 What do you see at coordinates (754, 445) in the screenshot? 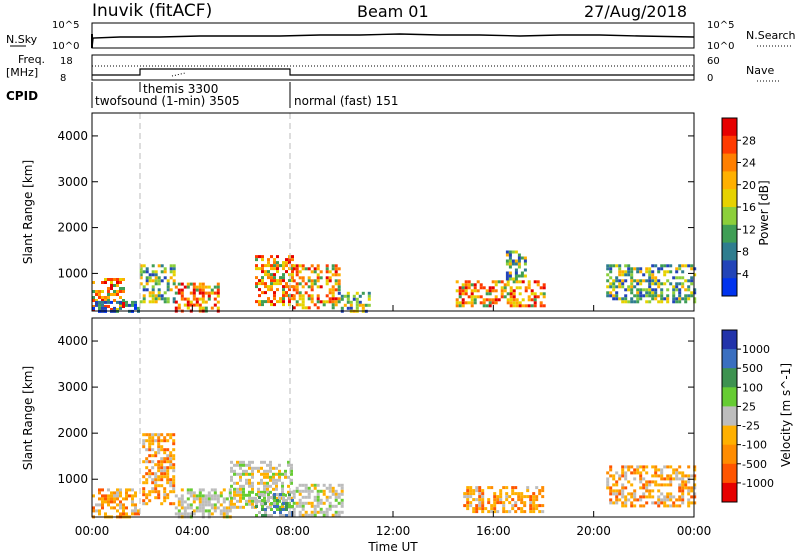
I see `colorbar-tick-label: -100` at bounding box center [754, 445].